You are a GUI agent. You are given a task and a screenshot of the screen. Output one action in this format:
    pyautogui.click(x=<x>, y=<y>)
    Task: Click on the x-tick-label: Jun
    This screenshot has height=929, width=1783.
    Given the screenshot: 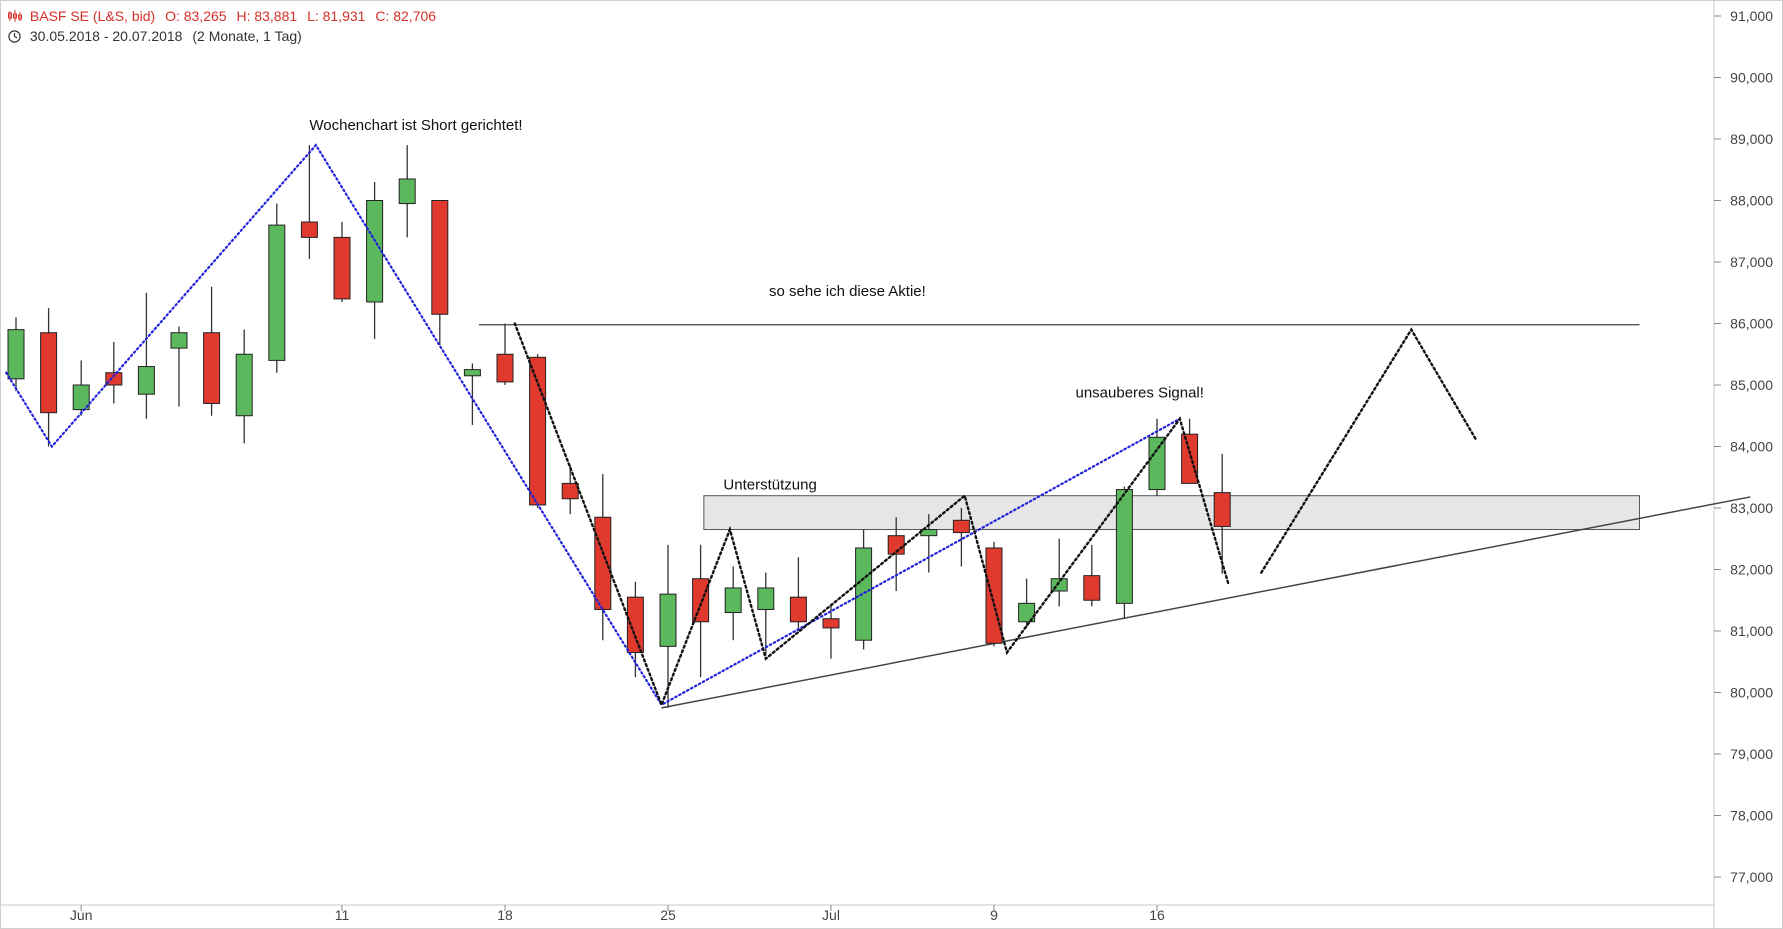 What is the action you would take?
    pyautogui.click(x=81, y=915)
    